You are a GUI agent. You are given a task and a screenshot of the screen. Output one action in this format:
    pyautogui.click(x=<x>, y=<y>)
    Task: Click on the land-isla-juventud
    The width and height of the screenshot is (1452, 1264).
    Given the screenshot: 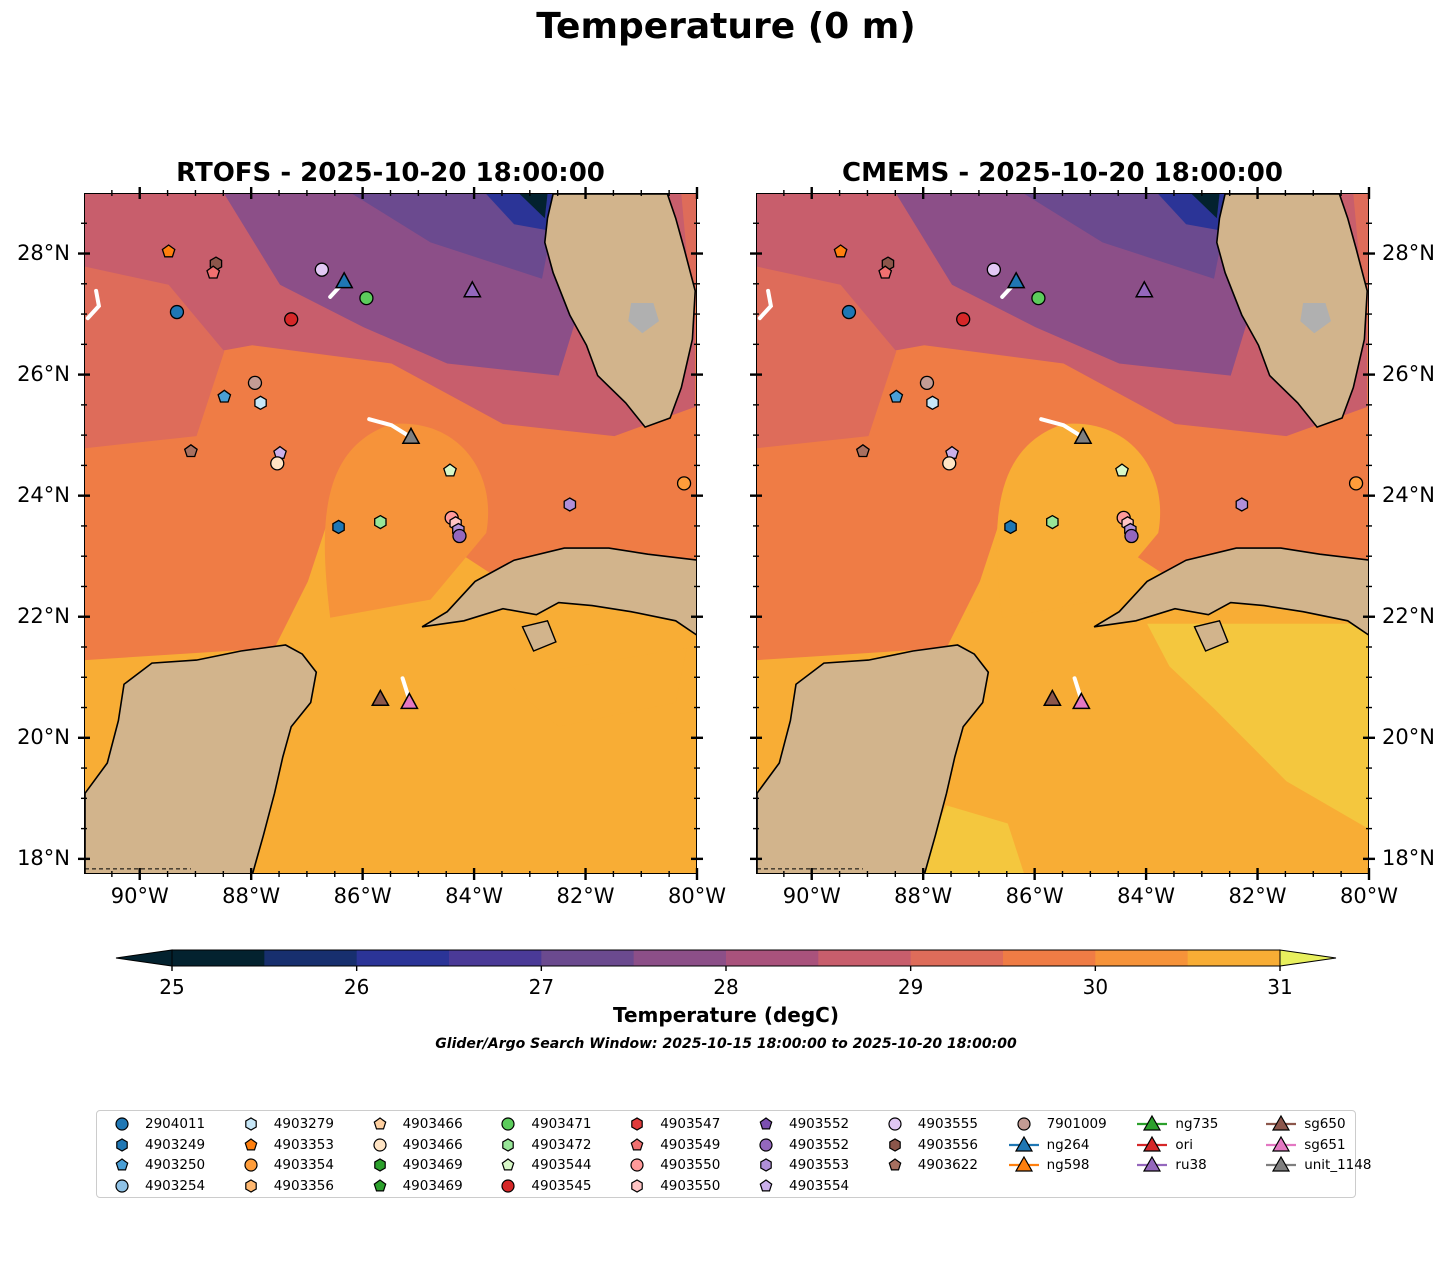 What is the action you would take?
    pyautogui.click(x=1211, y=635)
    